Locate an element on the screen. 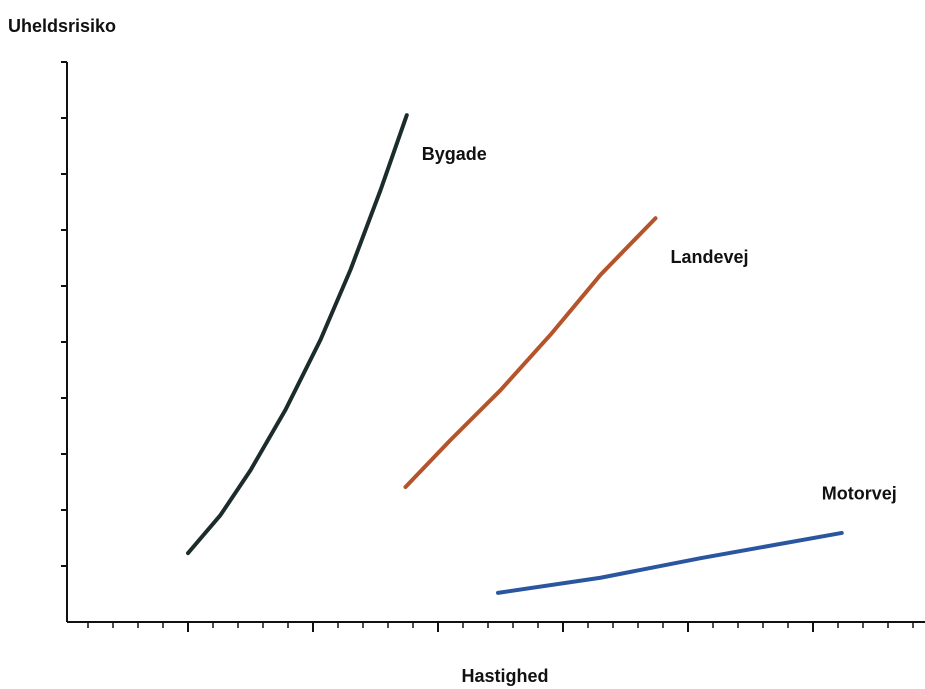 The height and width of the screenshot is (689, 925). series-label: Landevej is located at coordinates (710, 257).